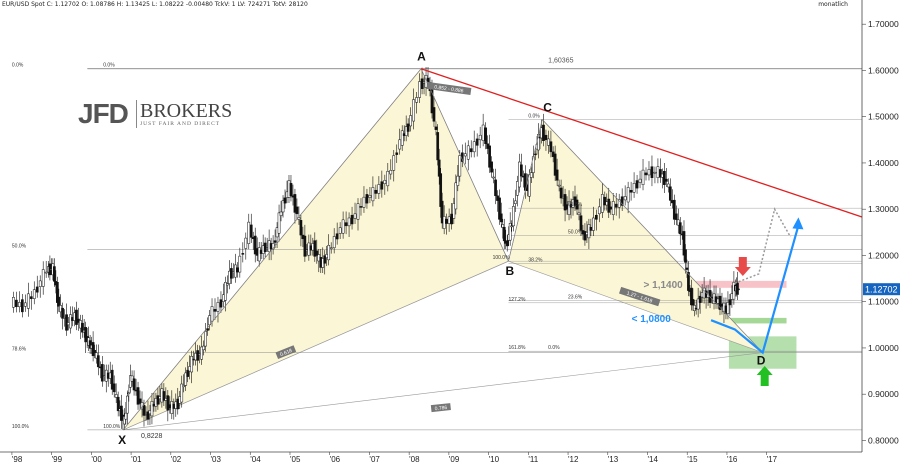 This screenshot has width=900, height=464. What do you see at coordinates (763, 245) in the screenshot?
I see `dotted-projection` at bounding box center [763, 245].